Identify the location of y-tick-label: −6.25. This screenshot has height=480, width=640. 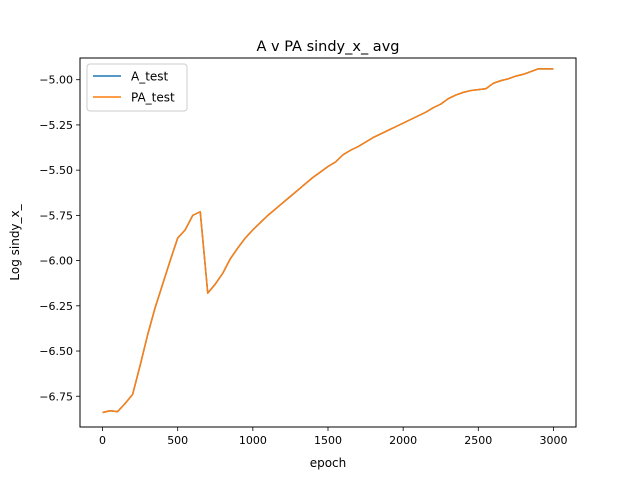
(56, 306).